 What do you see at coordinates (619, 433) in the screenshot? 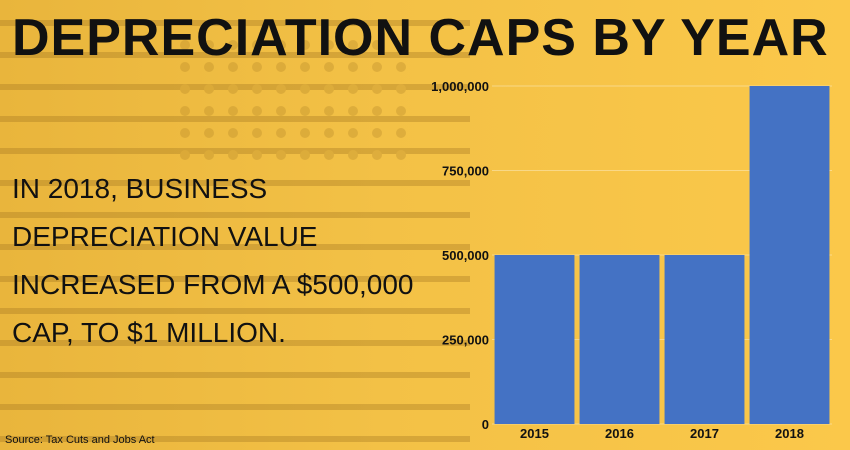
I see `x-tick-label: 2016` at bounding box center [619, 433].